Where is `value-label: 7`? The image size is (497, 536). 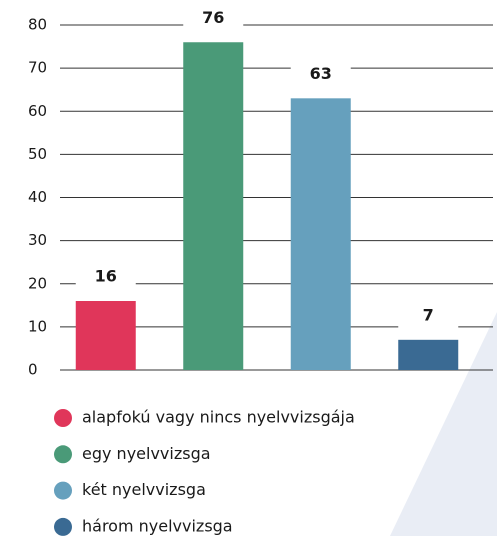
value-label: 7 is located at coordinates (428, 314).